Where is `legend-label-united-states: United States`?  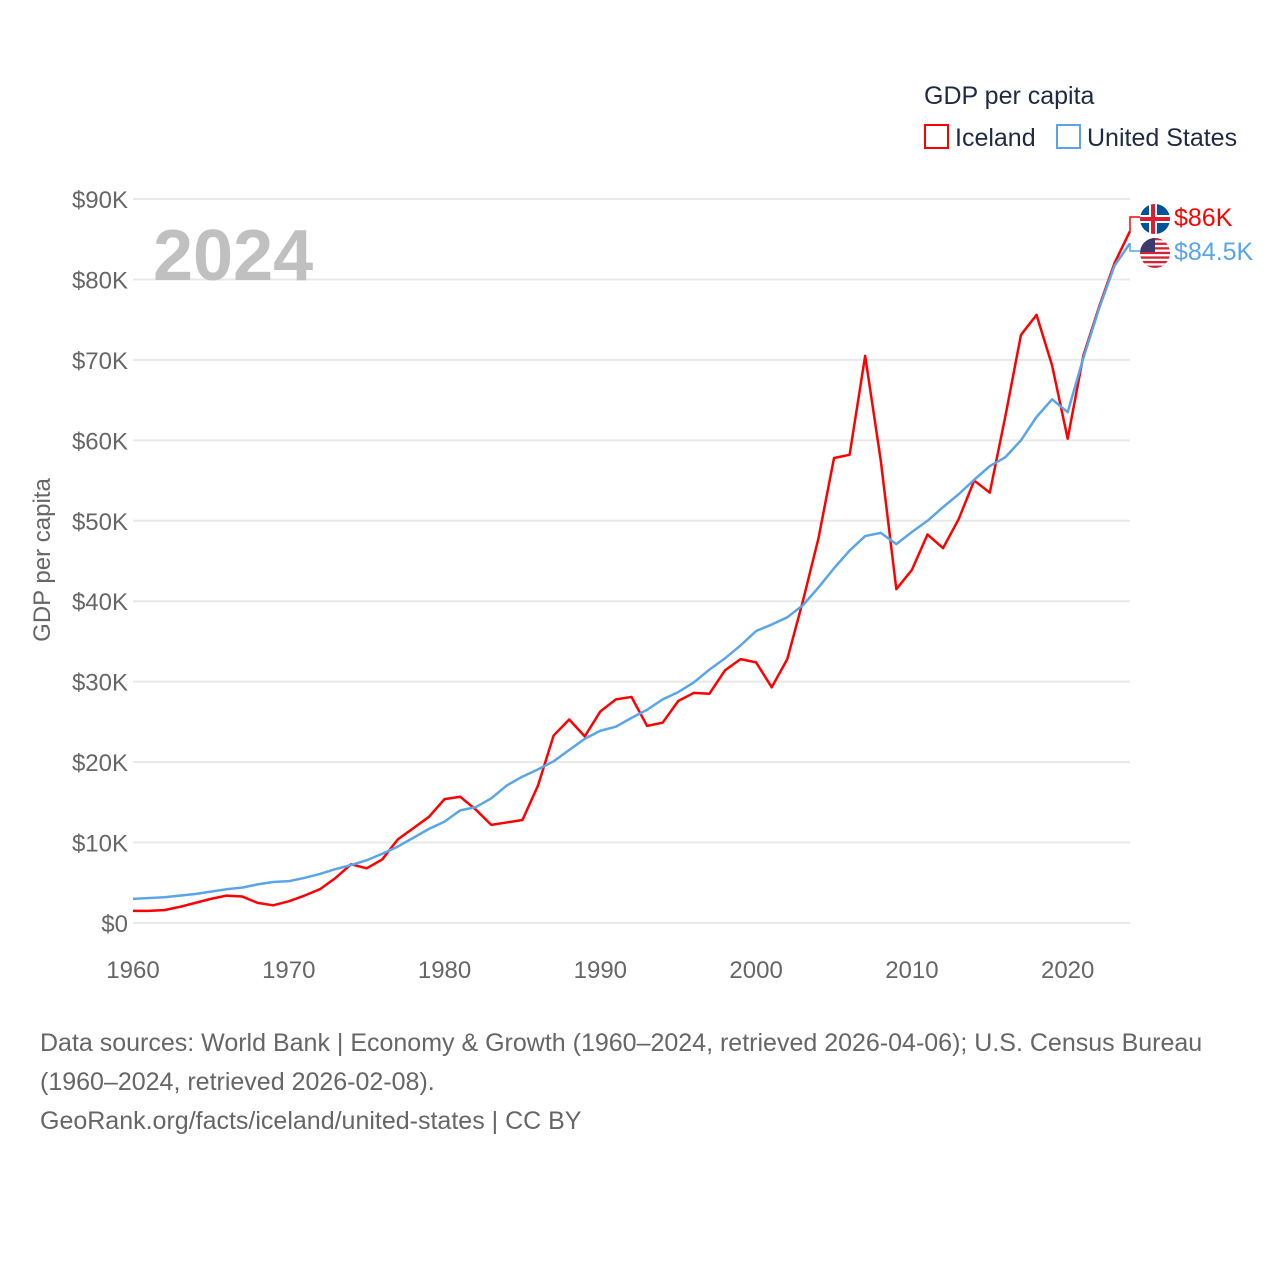 legend-label-united-states: United States is located at coordinates (1162, 138).